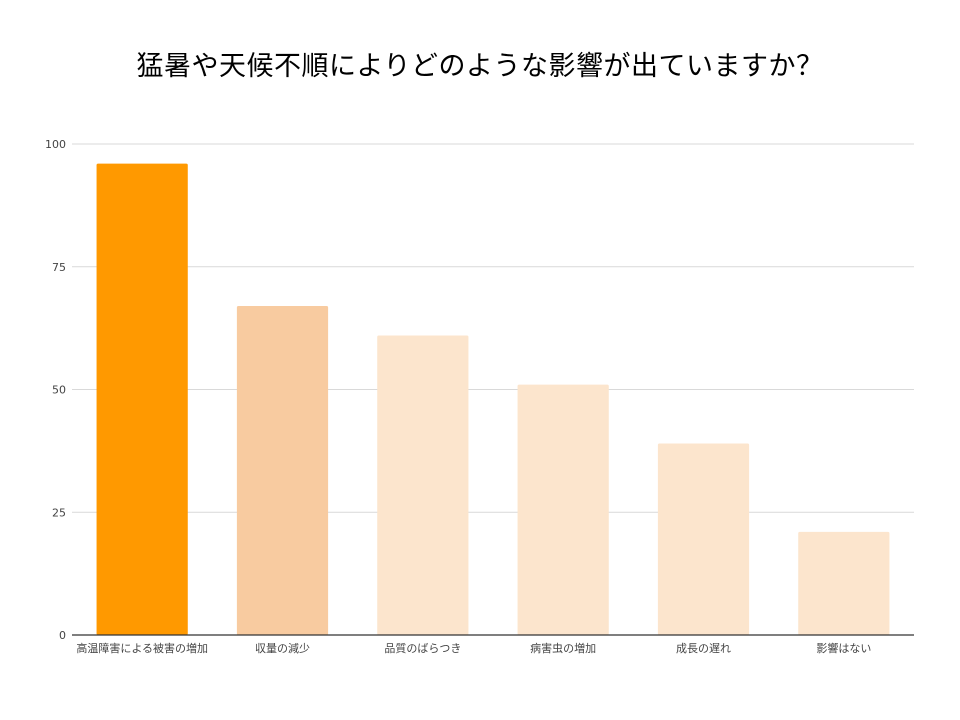  Describe the element at coordinates (59, 390) in the screenshot. I see `y-tick-label: 50` at that location.